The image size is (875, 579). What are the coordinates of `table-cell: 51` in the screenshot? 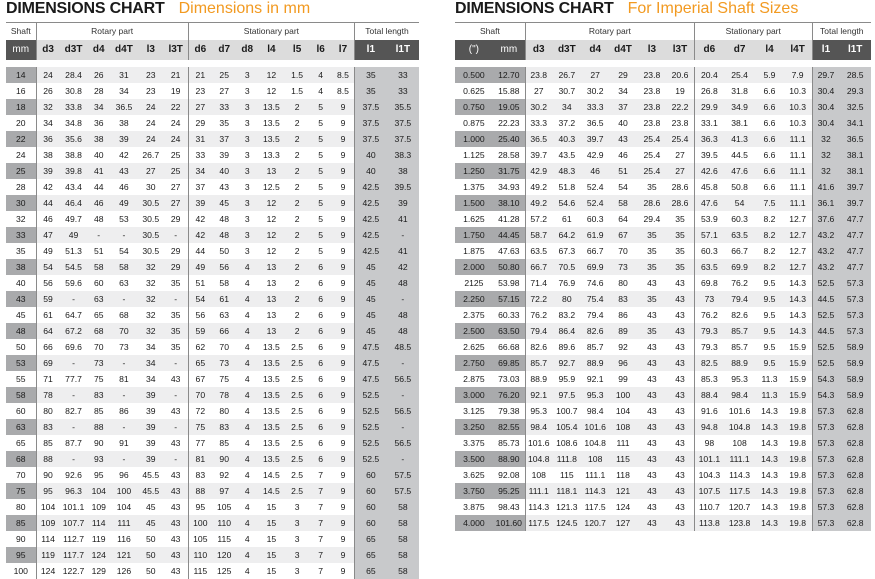 It's located at (98, 251).